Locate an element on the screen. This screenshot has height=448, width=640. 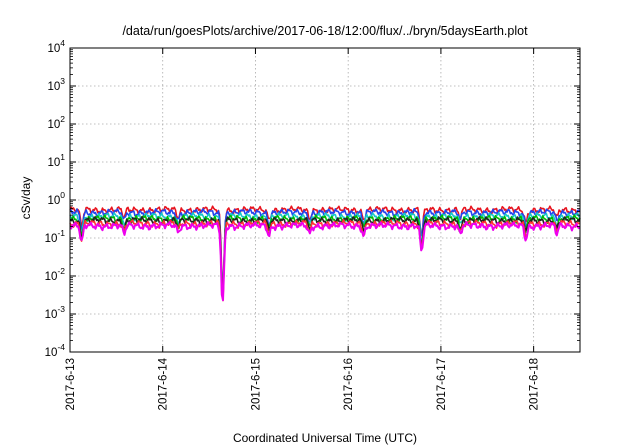
y-tick-label: 10⁻¹ is located at coordinates (55, 236).